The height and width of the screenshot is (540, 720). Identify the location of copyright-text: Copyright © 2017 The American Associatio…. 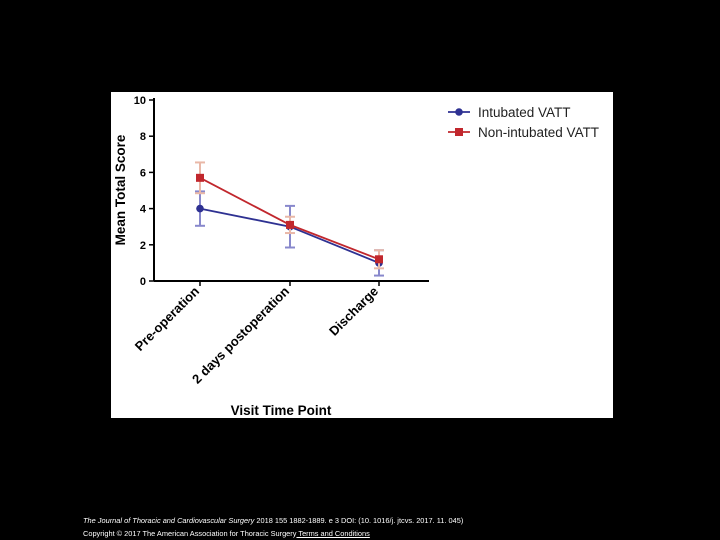
(190, 533).